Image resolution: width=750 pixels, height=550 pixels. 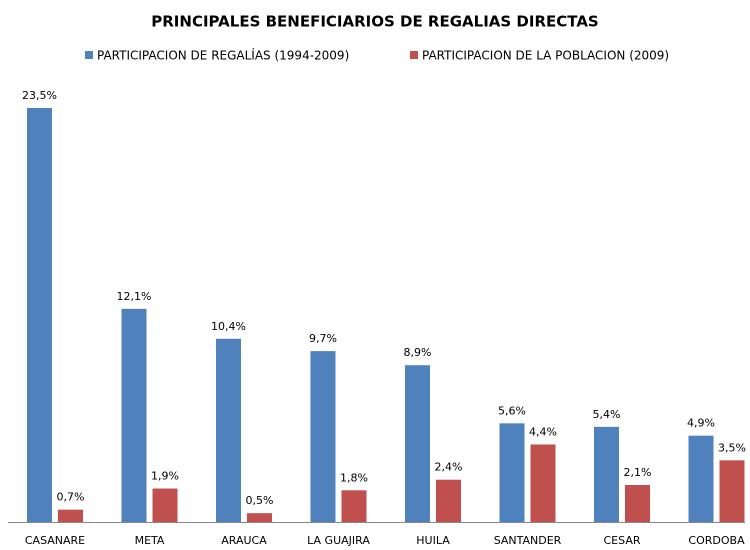 I want to click on value-label: 5,4%, so click(x=607, y=414).